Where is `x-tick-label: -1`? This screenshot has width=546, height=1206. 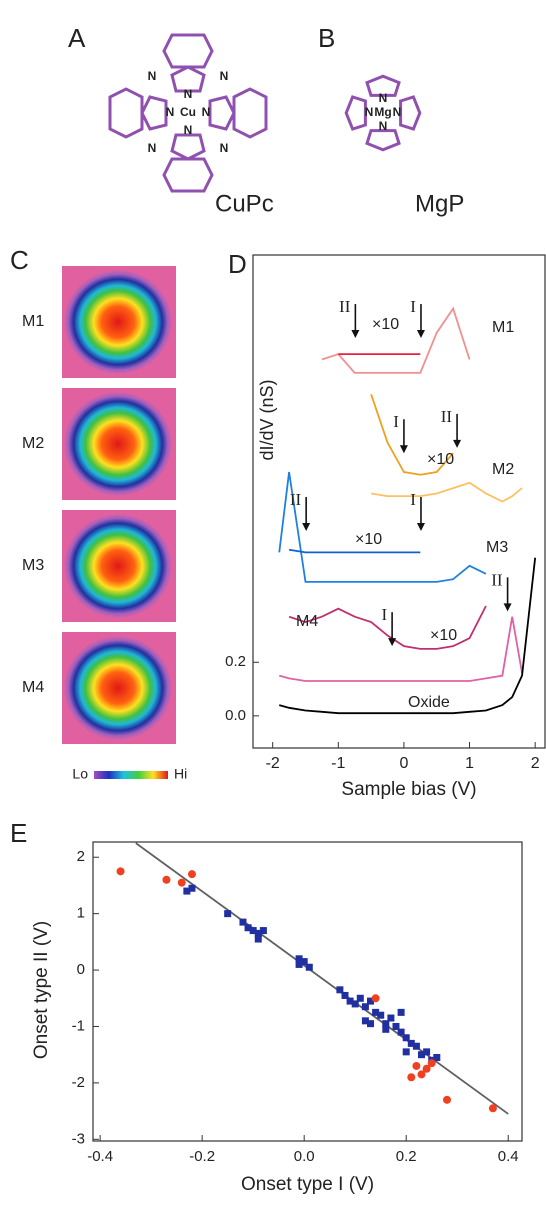 x-tick-label: -1 is located at coordinates (338, 763).